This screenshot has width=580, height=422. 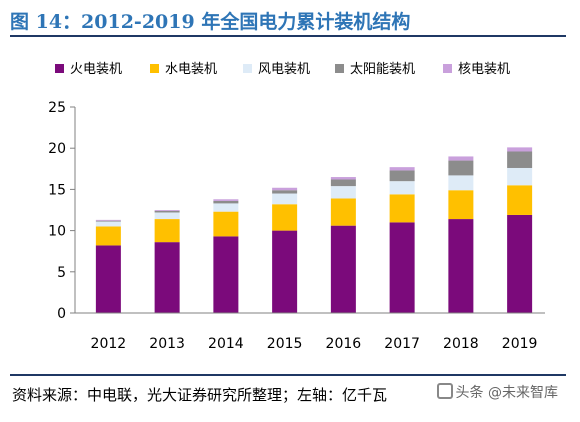 I want to click on x-tick-label-2012: 2012, so click(x=109, y=344).